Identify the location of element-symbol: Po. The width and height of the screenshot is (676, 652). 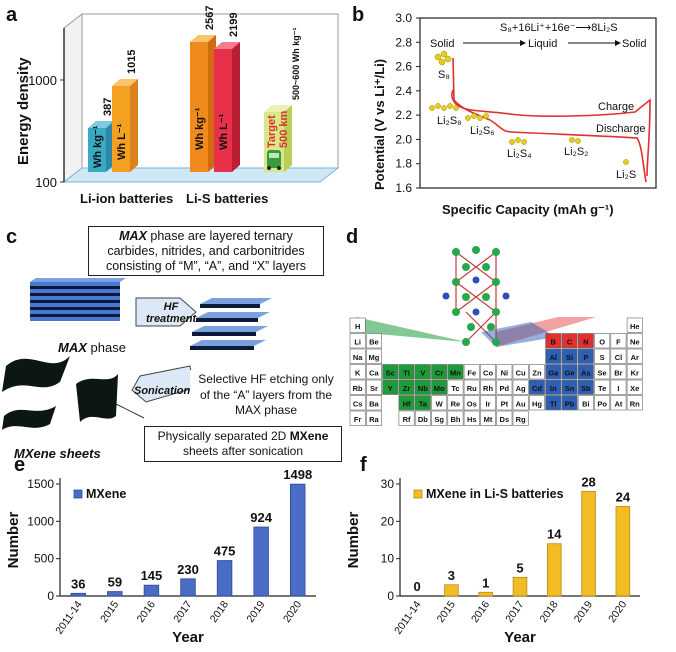
(602, 404).